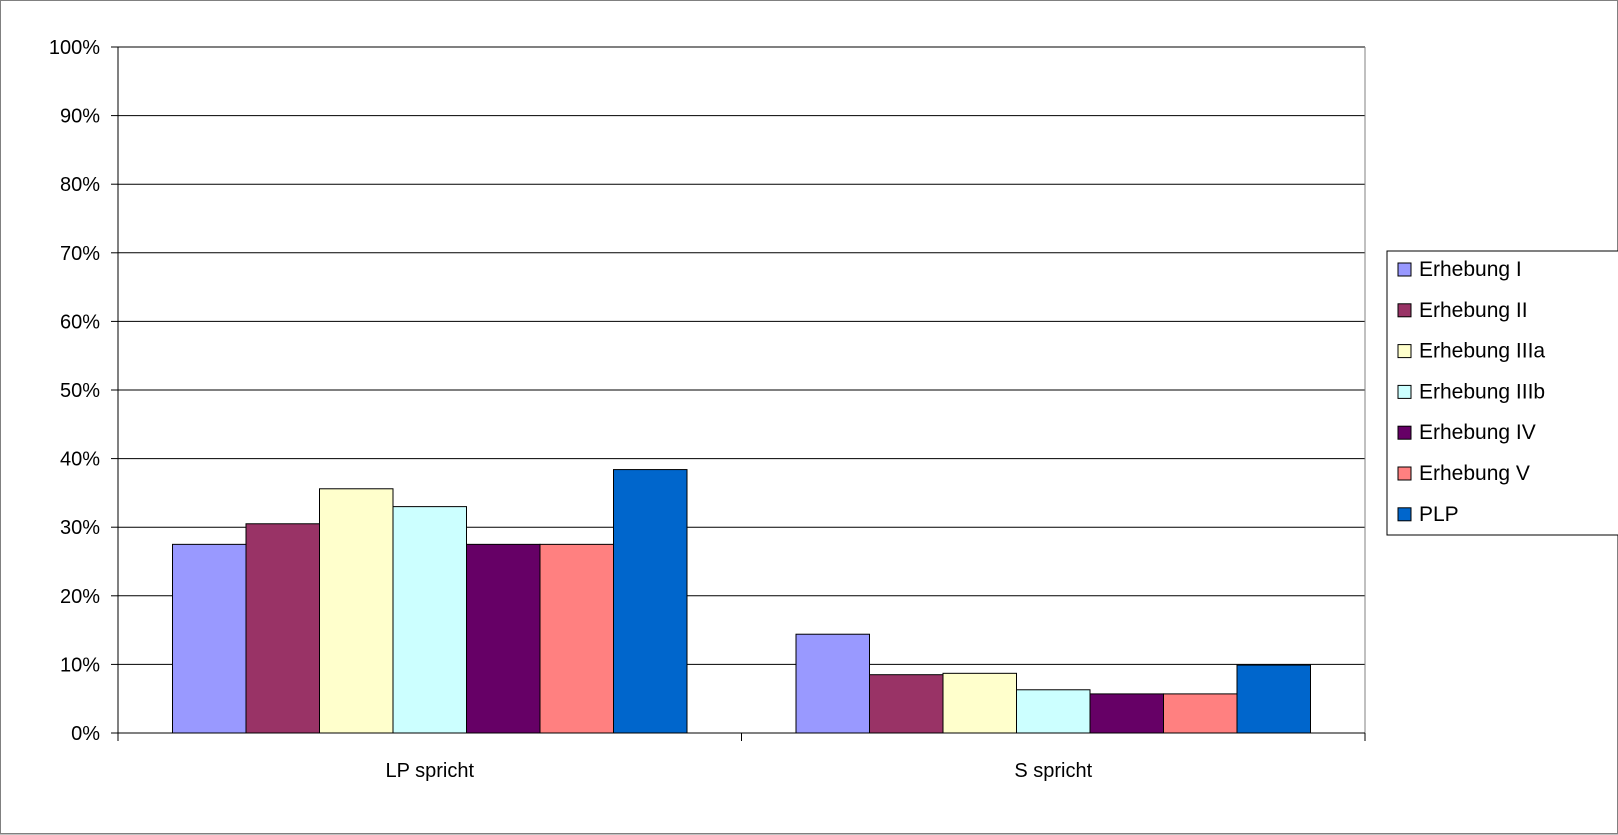 The image size is (1618, 835). What do you see at coordinates (1053, 771) in the screenshot?
I see `x-tick-label: S spricht` at bounding box center [1053, 771].